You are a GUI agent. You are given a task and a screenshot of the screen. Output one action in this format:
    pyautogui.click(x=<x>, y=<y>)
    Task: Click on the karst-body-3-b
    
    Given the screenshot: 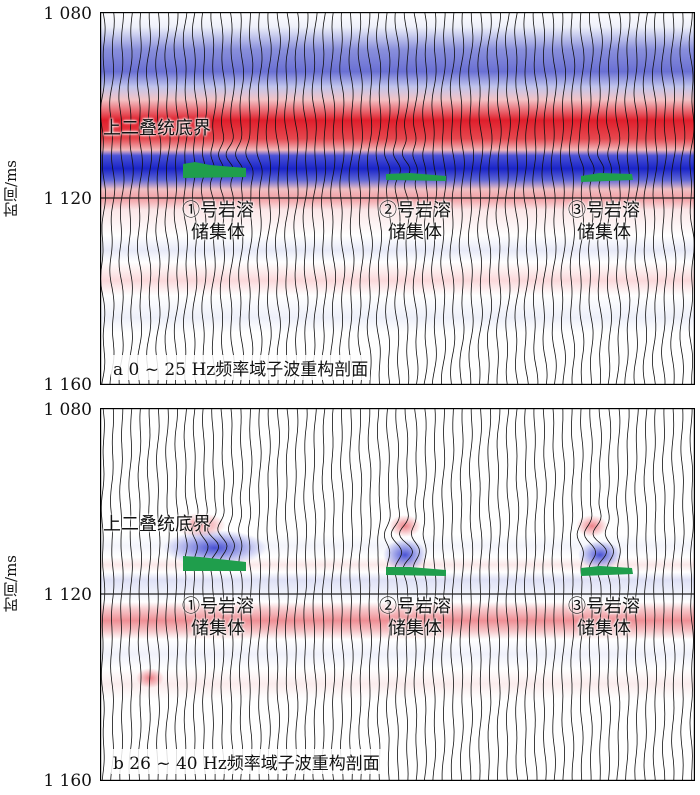 What is the action you would take?
    pyautogui.click(x=607, y=571)
    